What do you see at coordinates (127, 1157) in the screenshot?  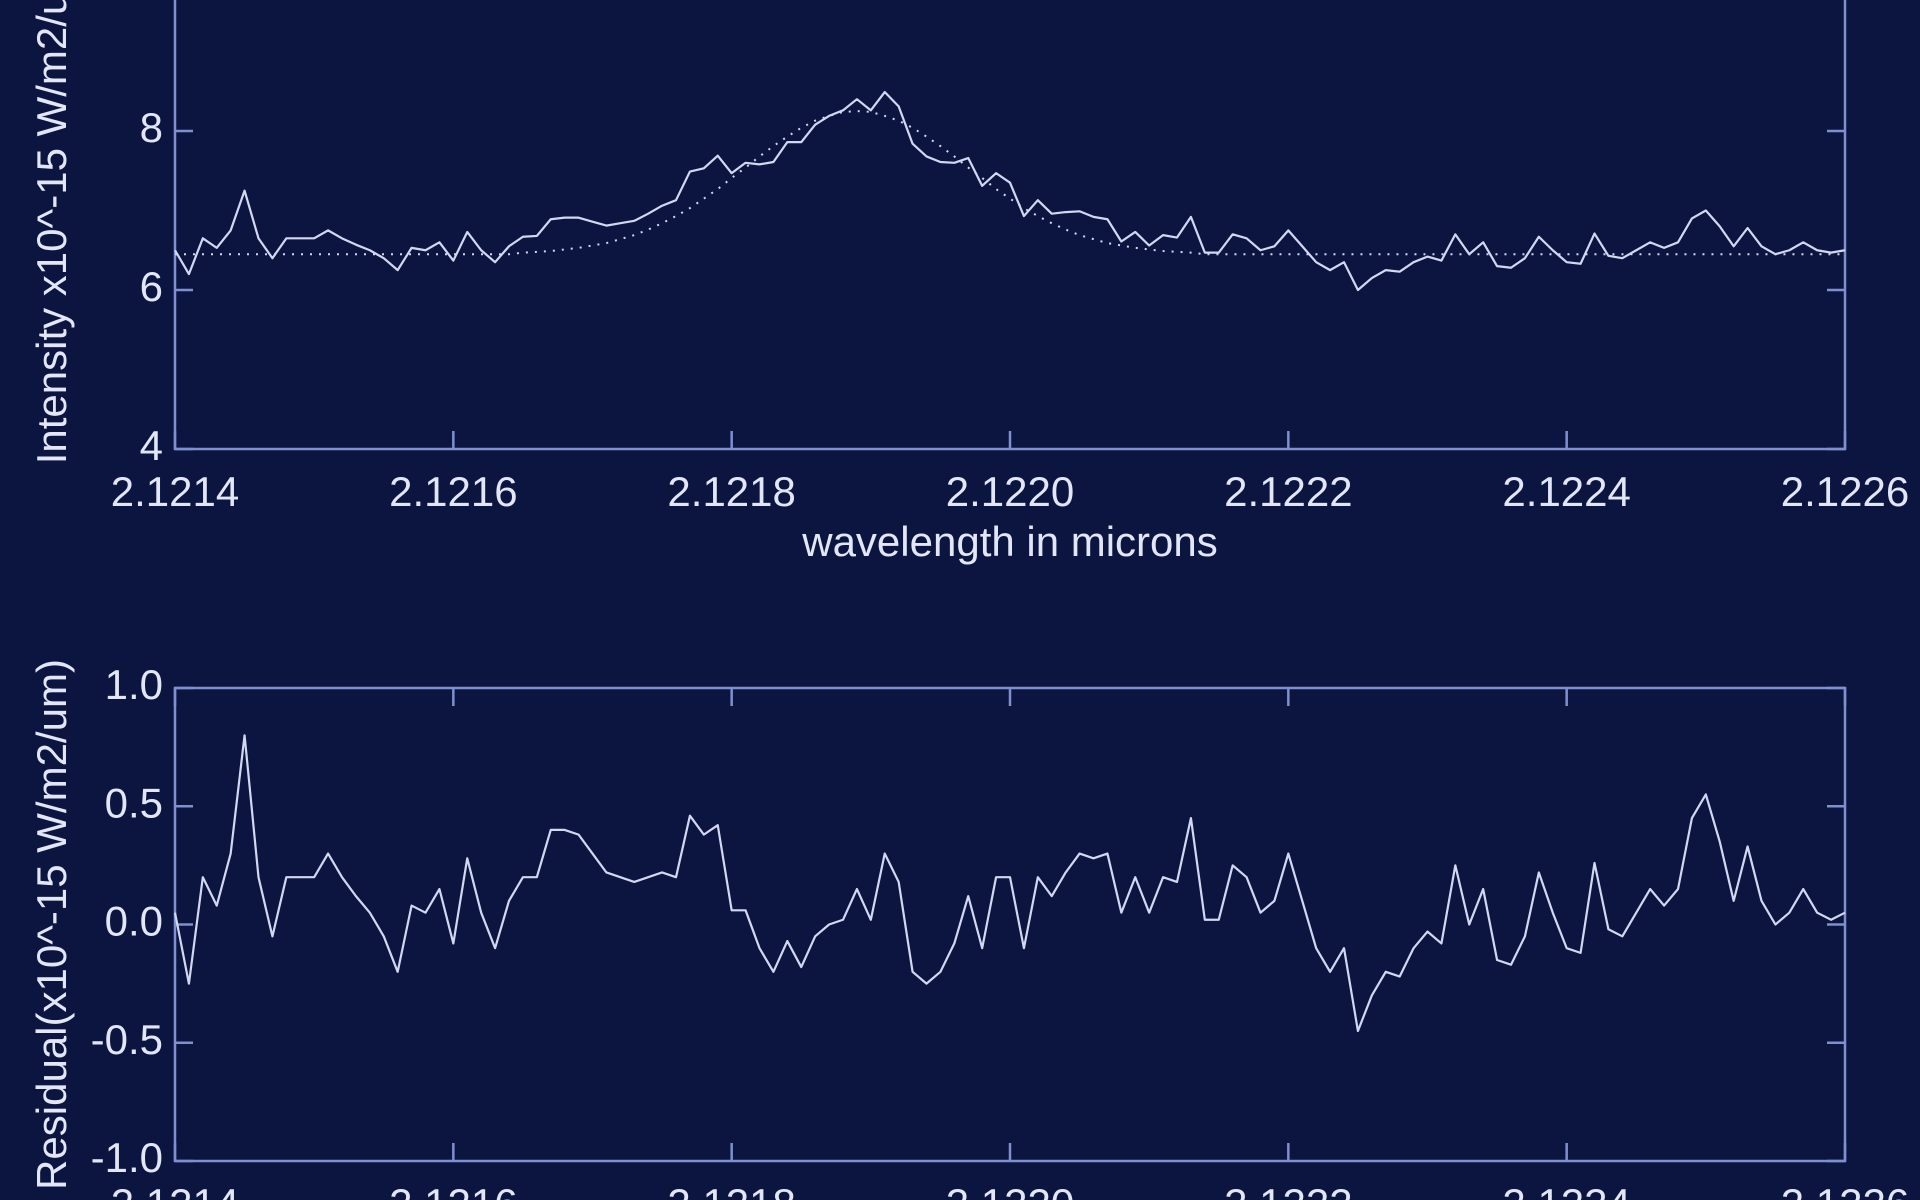 I see `y-tick-label: -1.0` at bounding box center [127, 1157].